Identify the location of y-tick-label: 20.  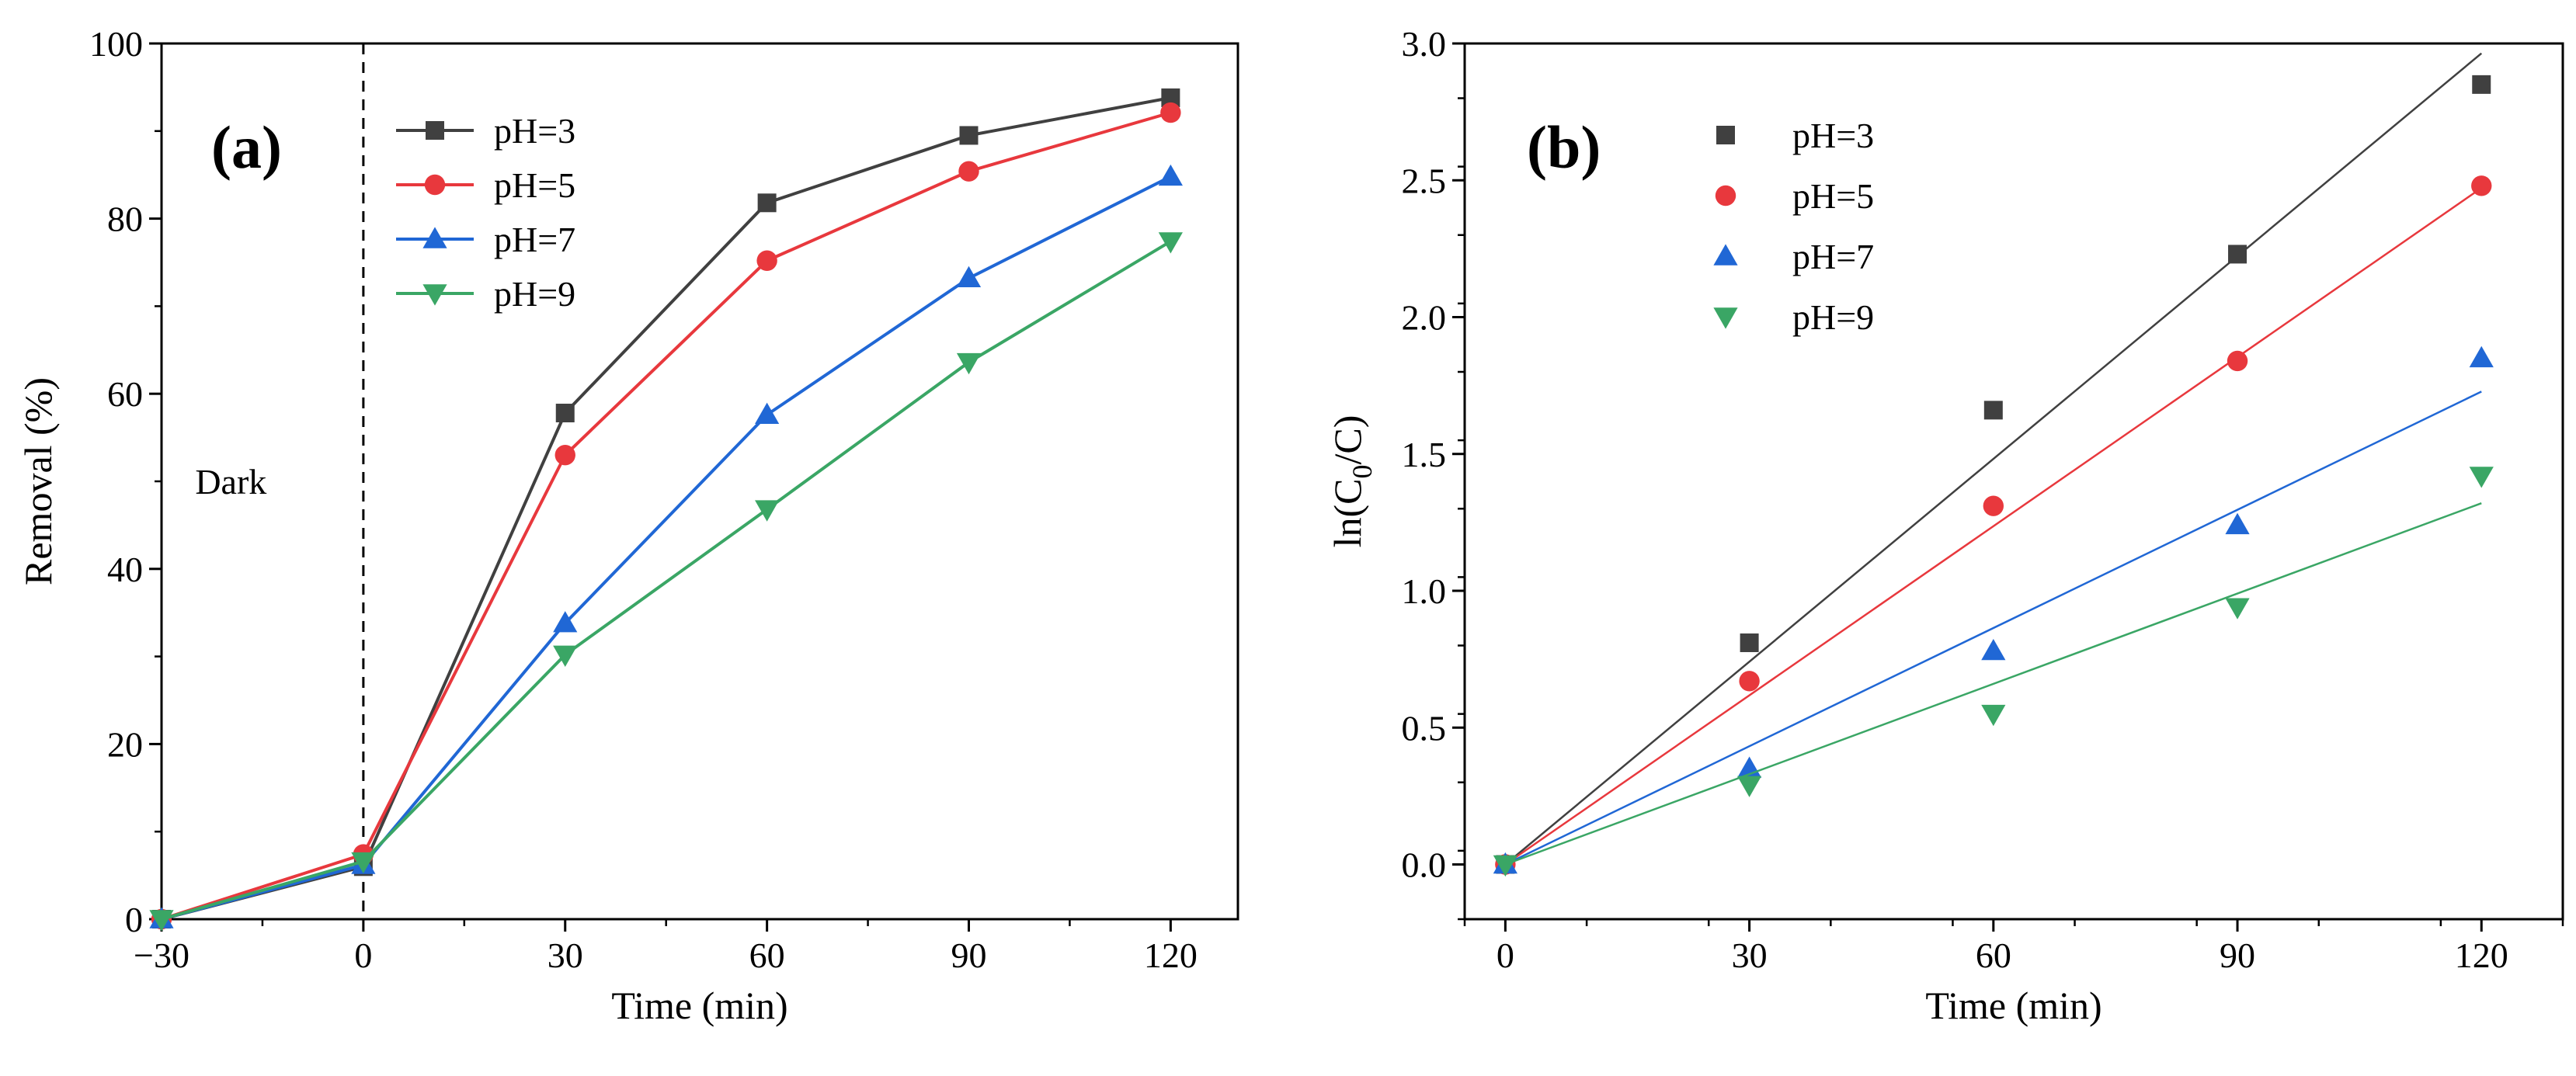
(125, 744).